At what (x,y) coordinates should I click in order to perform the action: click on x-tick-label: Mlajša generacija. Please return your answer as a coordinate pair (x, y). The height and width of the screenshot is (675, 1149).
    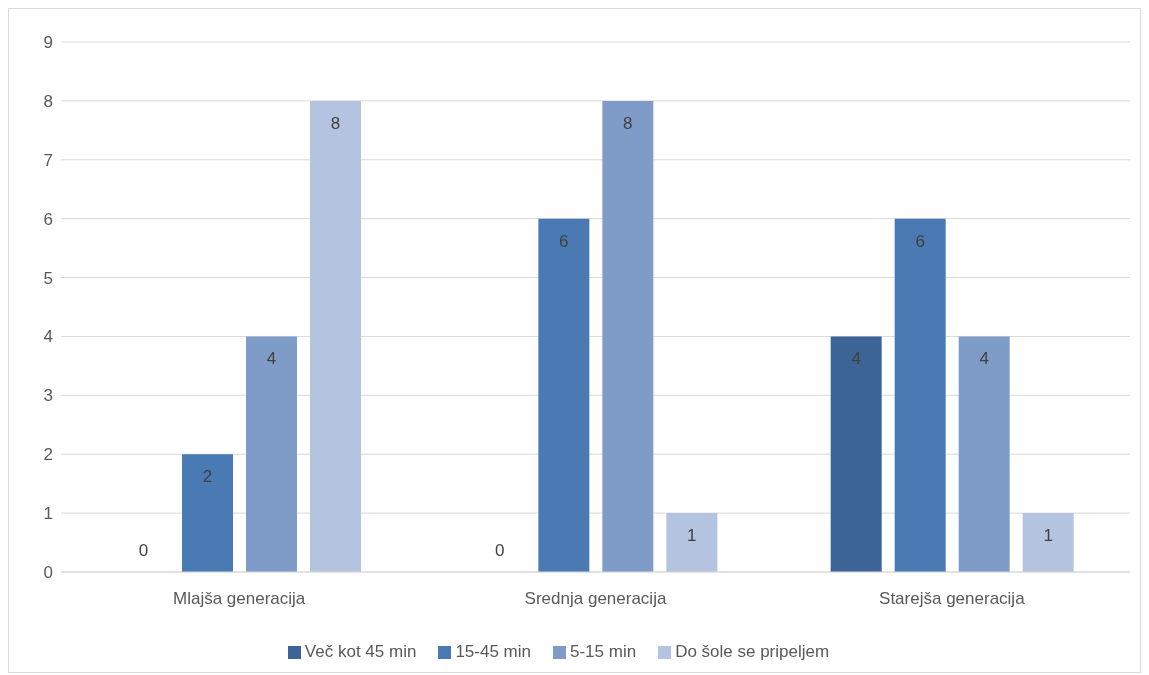
    Looking at the image, I should click on (239, 599).